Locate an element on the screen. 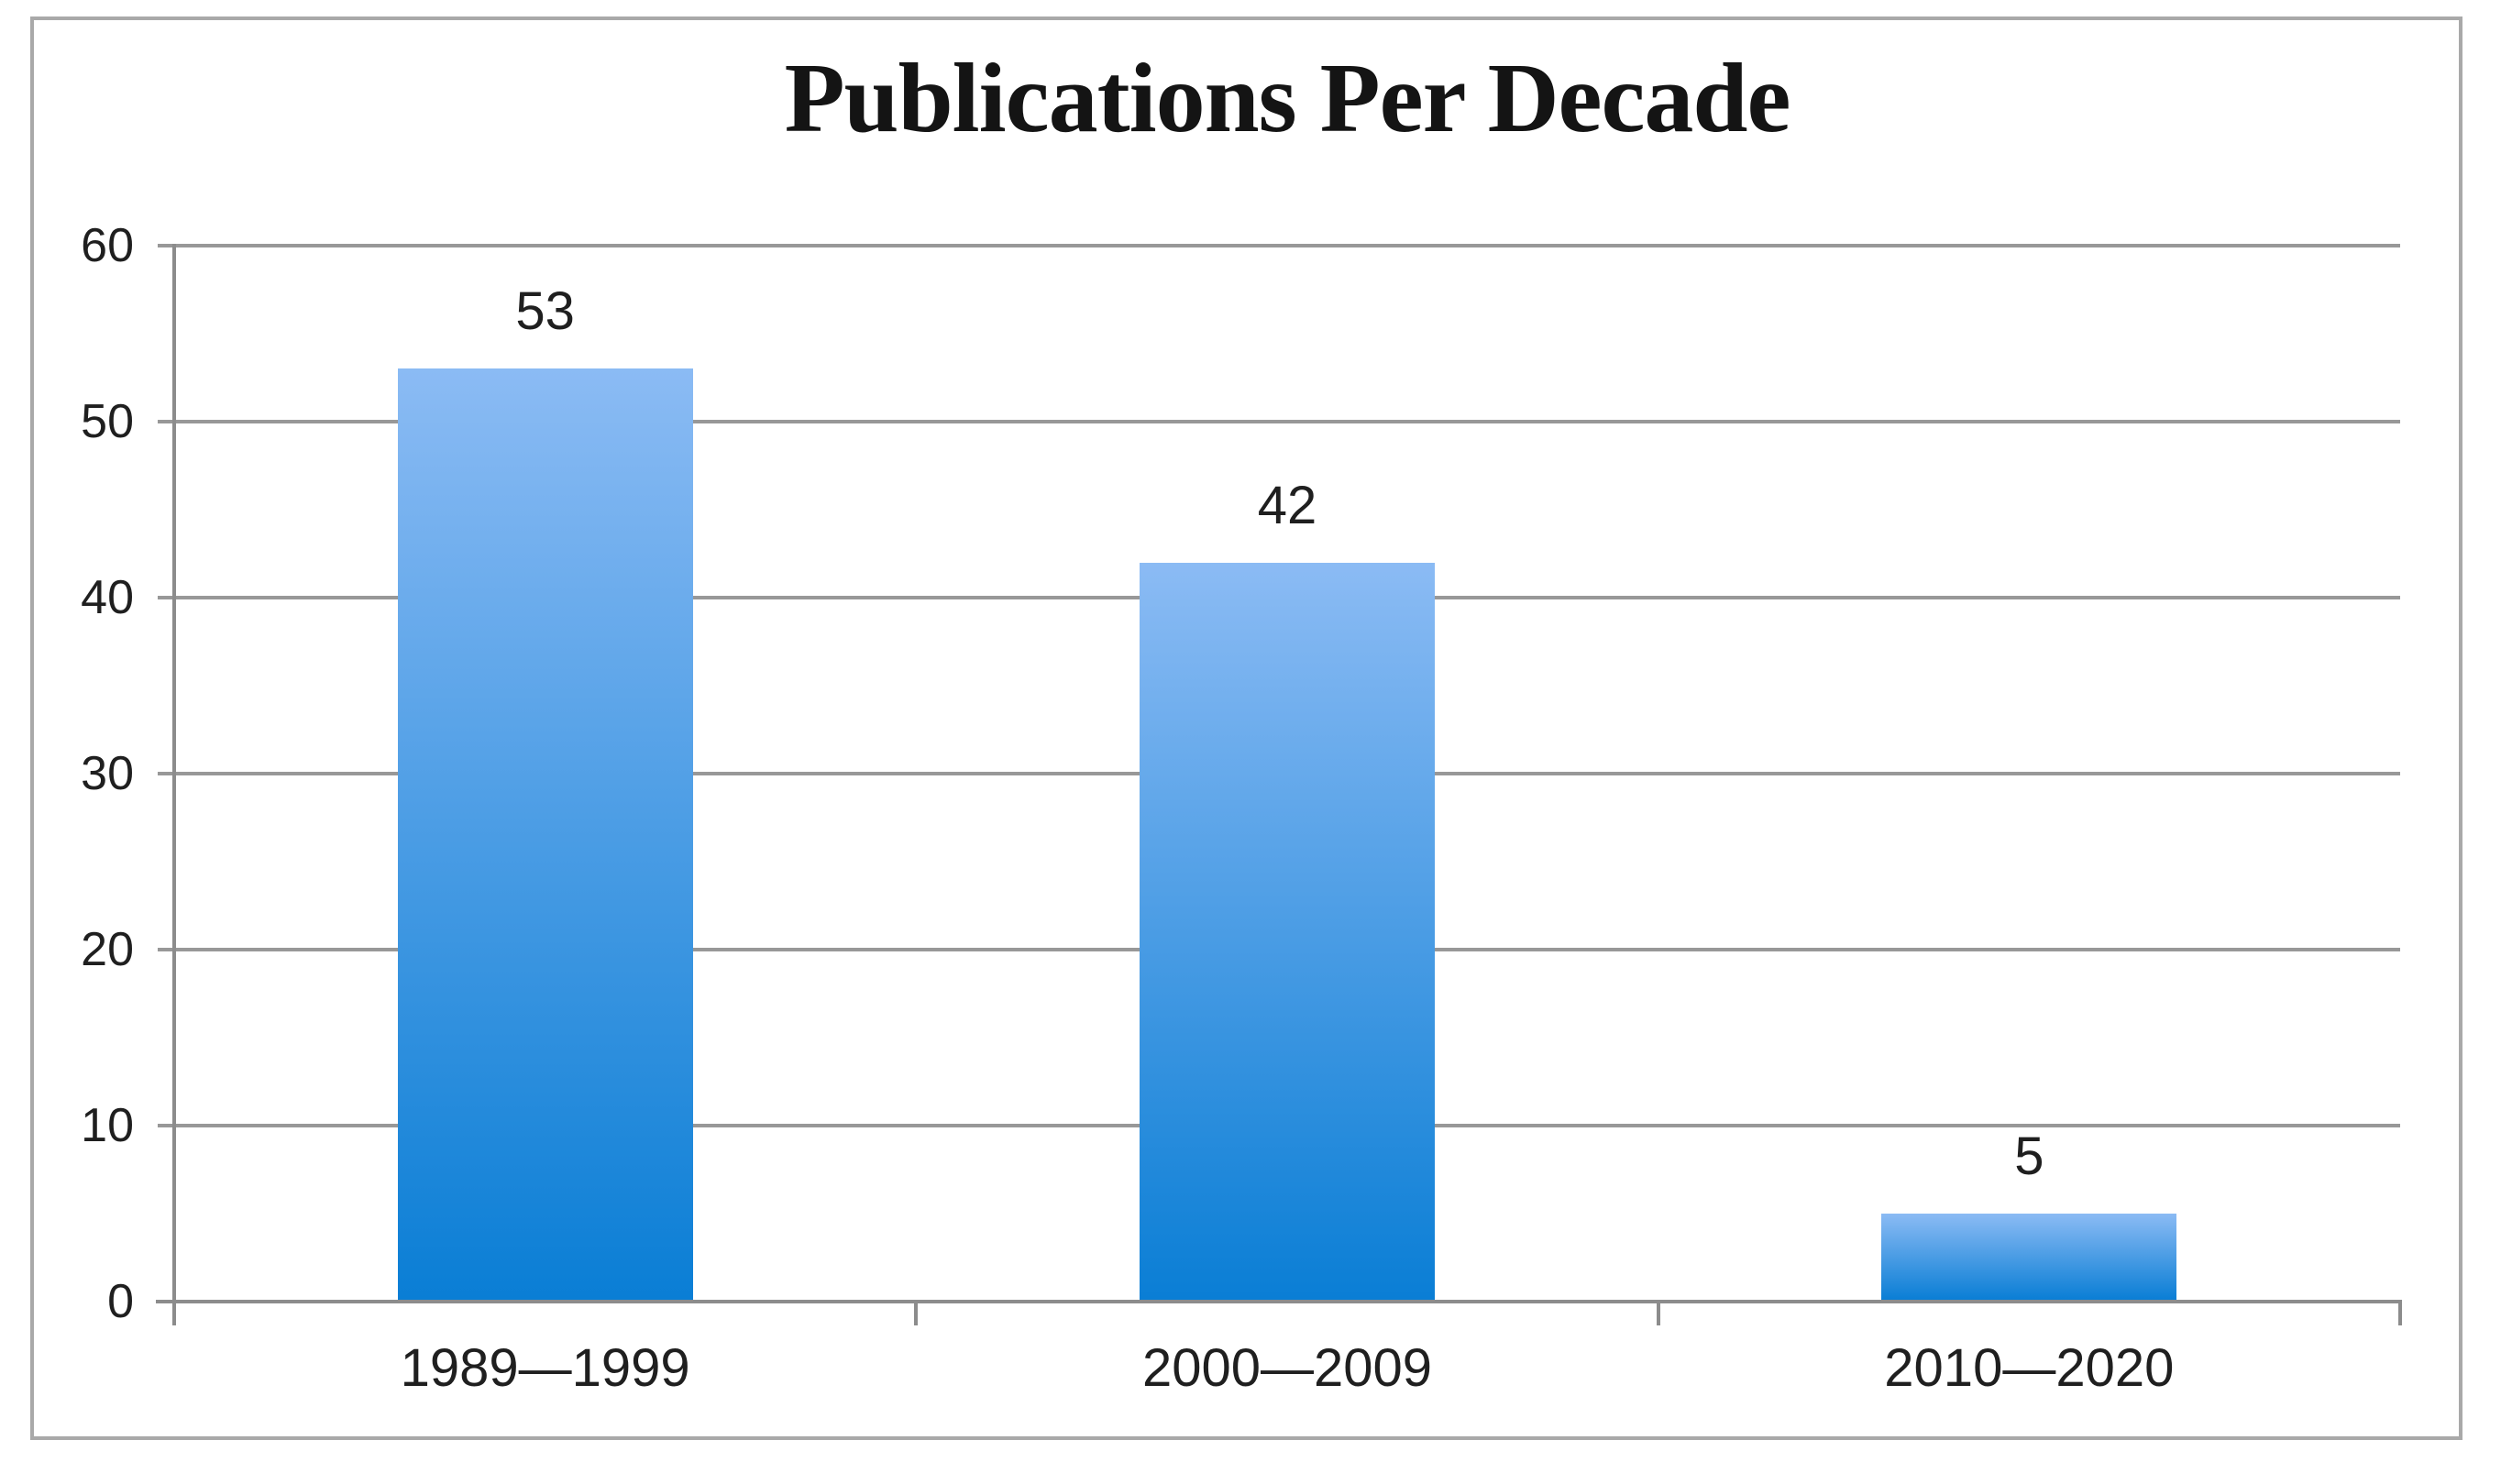 This screenshot has height=1484, width=2501. x-axis-label: 2000—2009 is located at coordinates (1287, 1368).